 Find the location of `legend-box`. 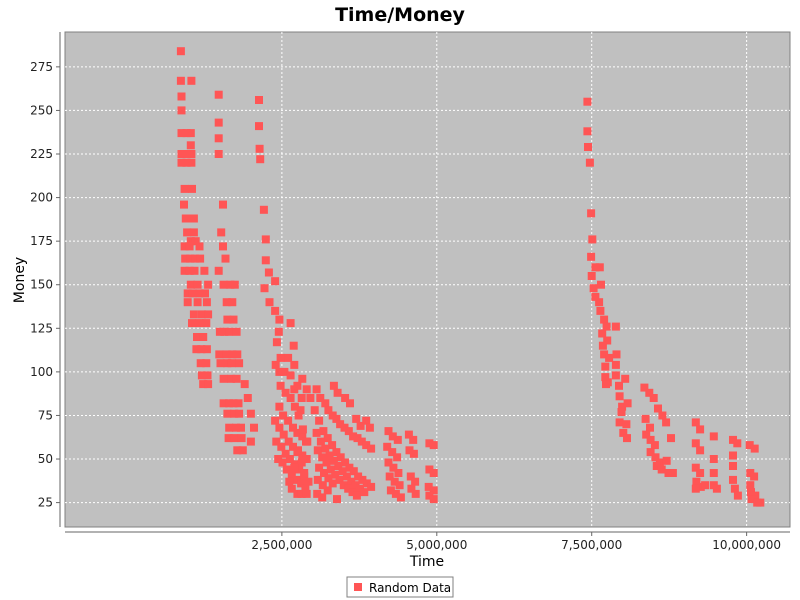

legend-box is located at coordinates (400, 587).